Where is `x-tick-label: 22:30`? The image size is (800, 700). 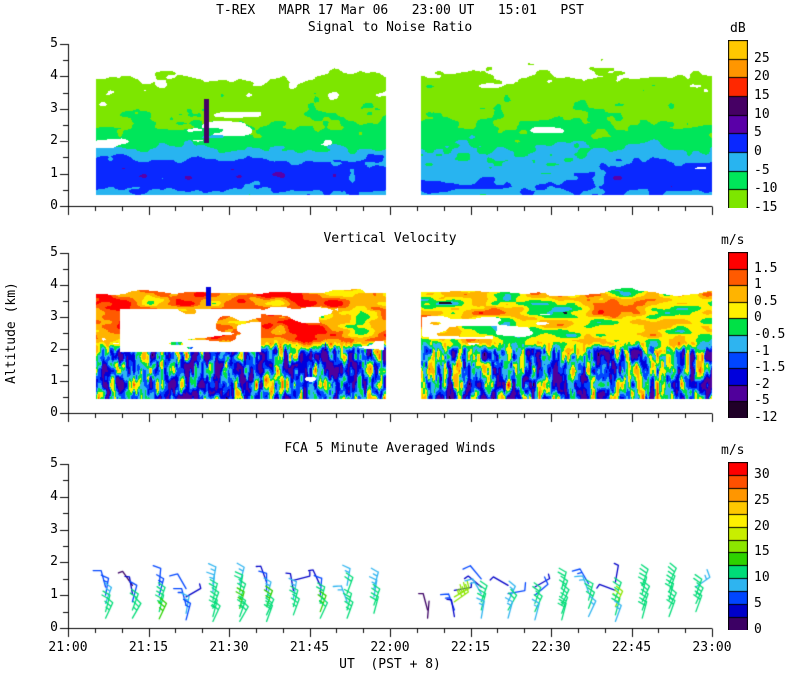 x-tick-label: 22:30 is located at coordinates (551, 647).